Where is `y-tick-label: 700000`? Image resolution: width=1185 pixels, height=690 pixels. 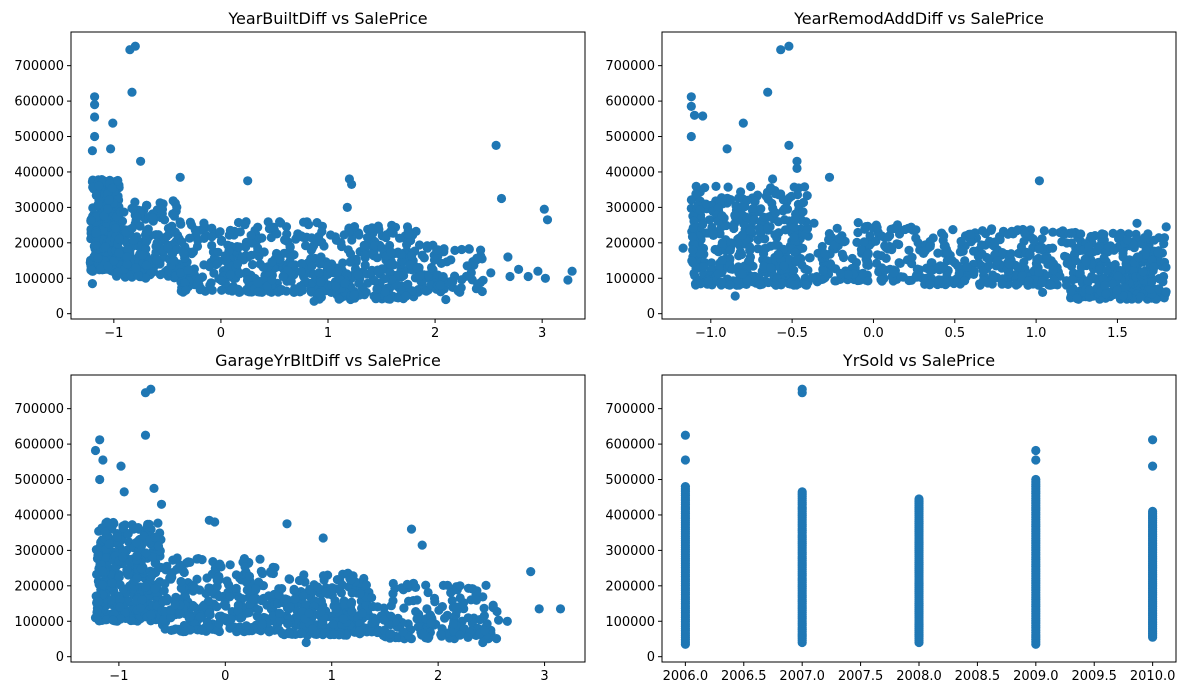
y-tick-label: 700000 is located at coordinates (630, 409).